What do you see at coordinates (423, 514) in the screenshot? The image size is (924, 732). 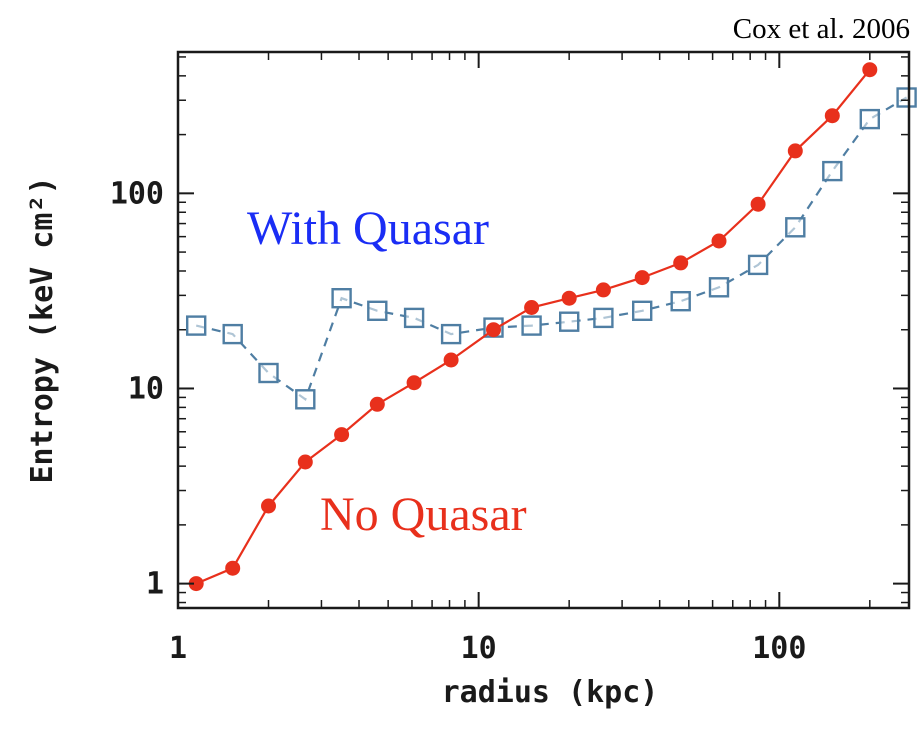 I see `no-quasar-annotation: No Quasar` at bounding box center [423, 514].